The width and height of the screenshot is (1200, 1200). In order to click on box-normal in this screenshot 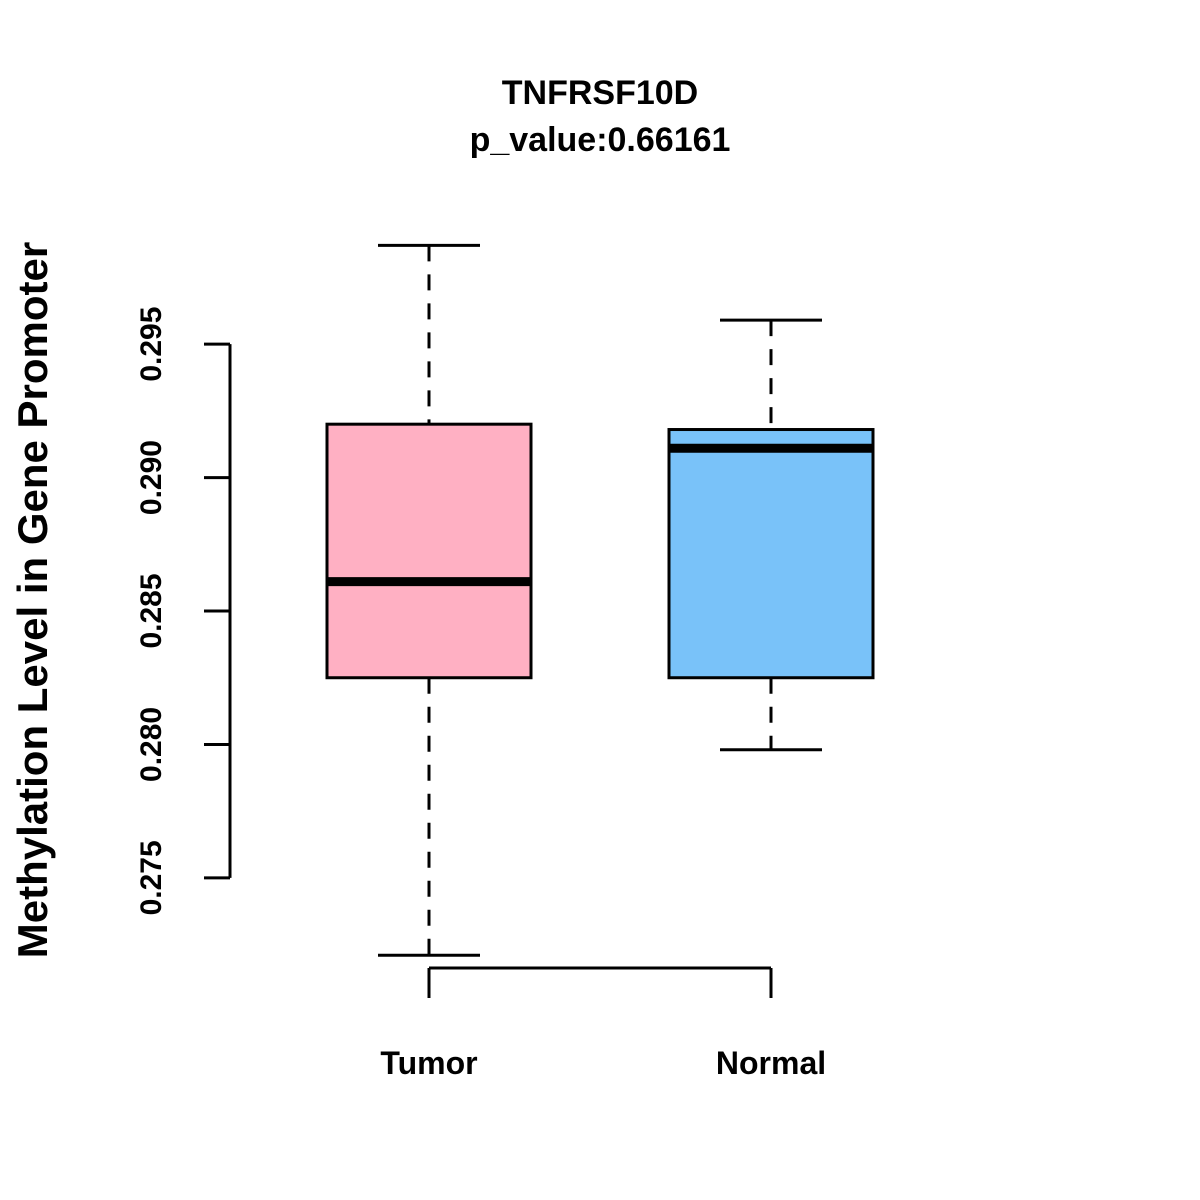, I will do `click(771, 535)`.